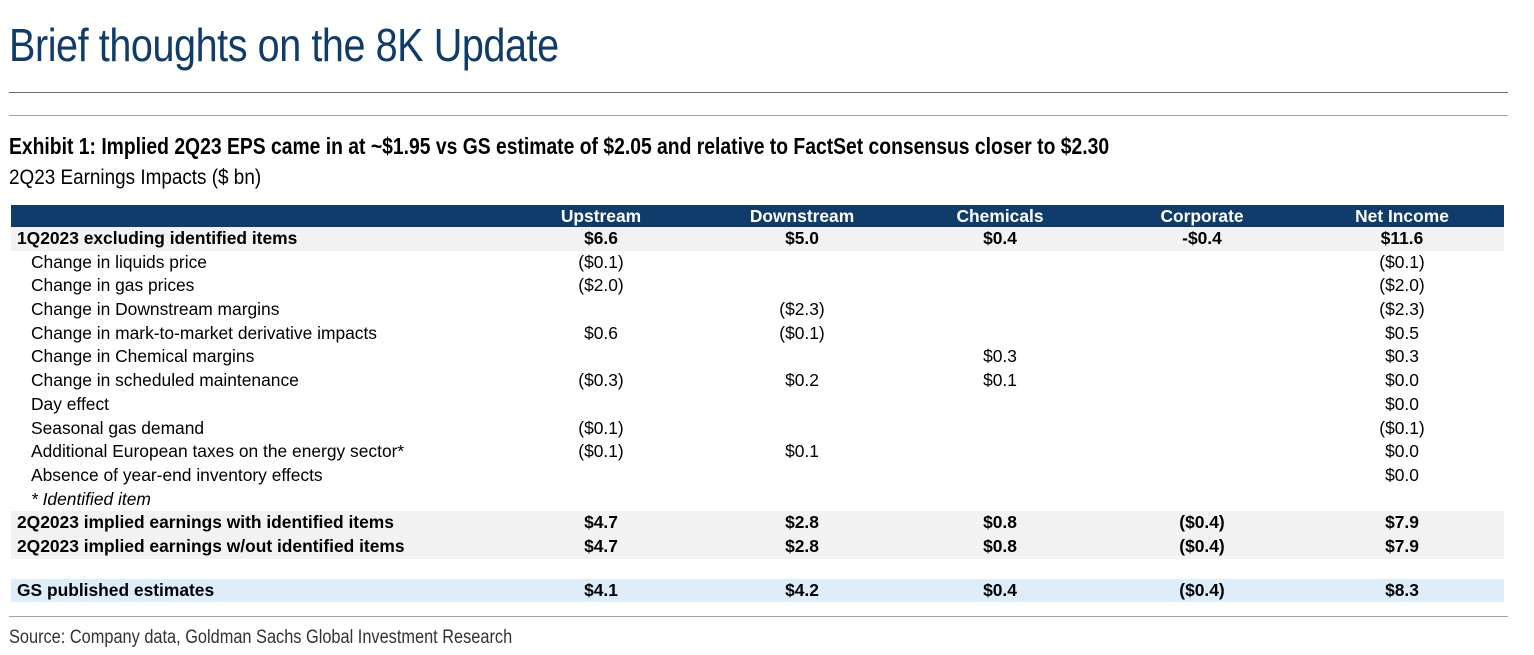 The image size is (1534, 655). What do you see at coordinates (1402, 309) in the screenshot?
I see `cell-net-income: ($2.3)` at bounding box center [1402, 309].